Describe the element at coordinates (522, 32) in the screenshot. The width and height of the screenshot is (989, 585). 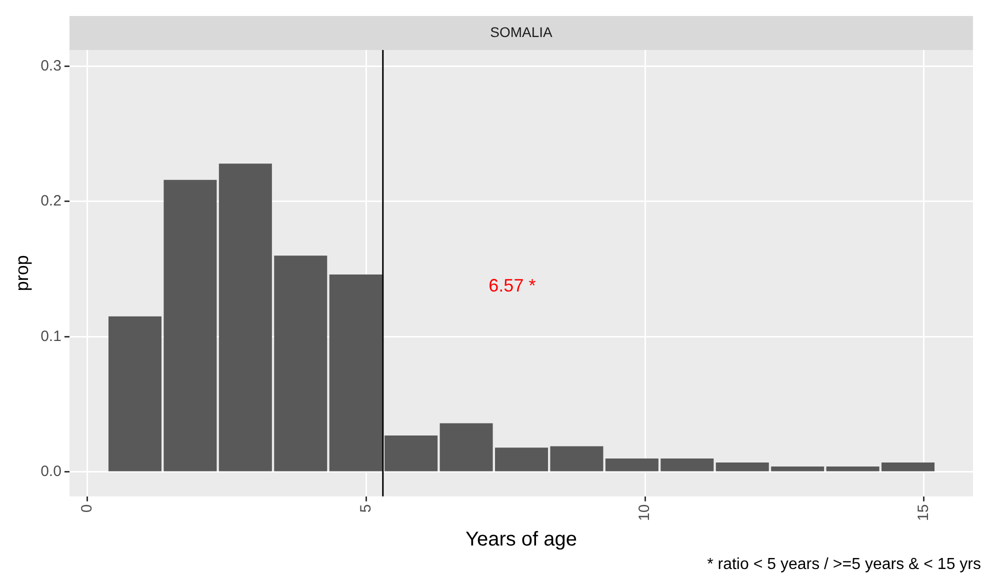
I see `chart-title: SOMALIA` at that location.